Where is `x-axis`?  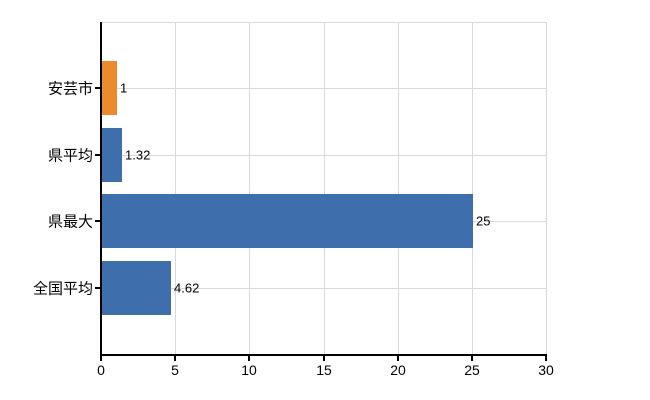
x-axis is located at coordinates (323, 355).